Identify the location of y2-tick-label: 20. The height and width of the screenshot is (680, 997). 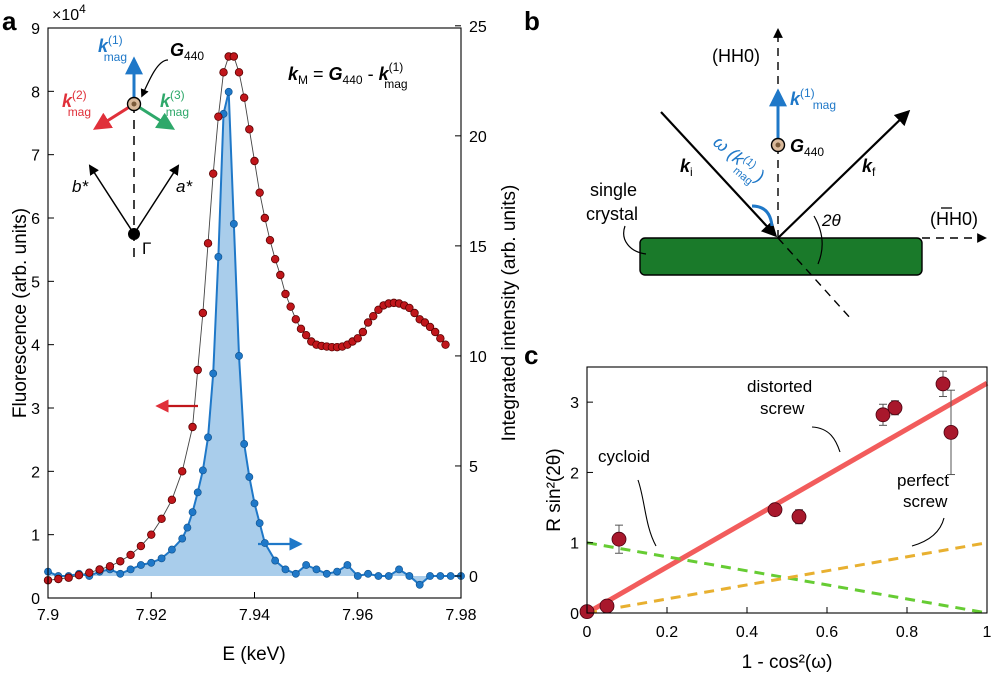
(478, 137).